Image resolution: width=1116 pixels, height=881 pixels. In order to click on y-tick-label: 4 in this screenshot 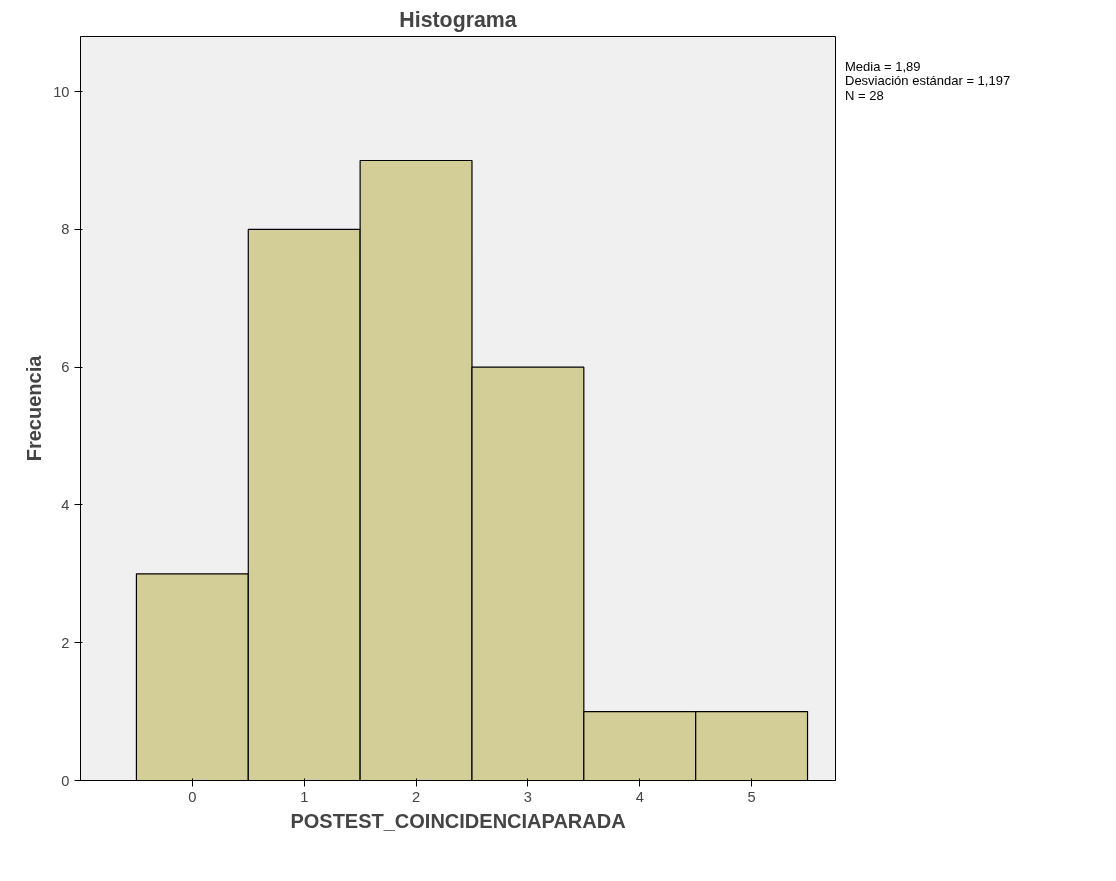, I will do `click(65, 504)`.